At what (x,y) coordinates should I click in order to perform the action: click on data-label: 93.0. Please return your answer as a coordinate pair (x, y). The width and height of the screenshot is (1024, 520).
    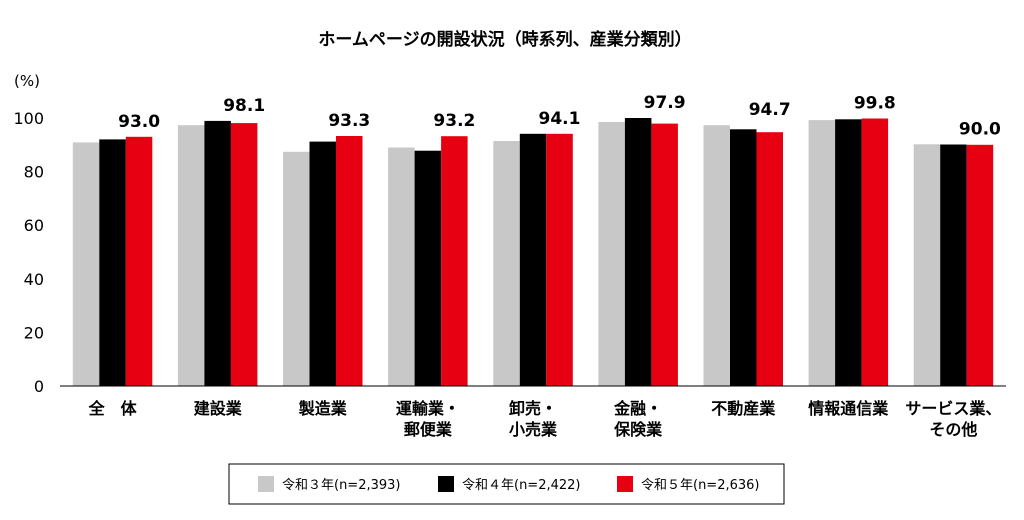
    Looking at the image, I should click on (139, 122).